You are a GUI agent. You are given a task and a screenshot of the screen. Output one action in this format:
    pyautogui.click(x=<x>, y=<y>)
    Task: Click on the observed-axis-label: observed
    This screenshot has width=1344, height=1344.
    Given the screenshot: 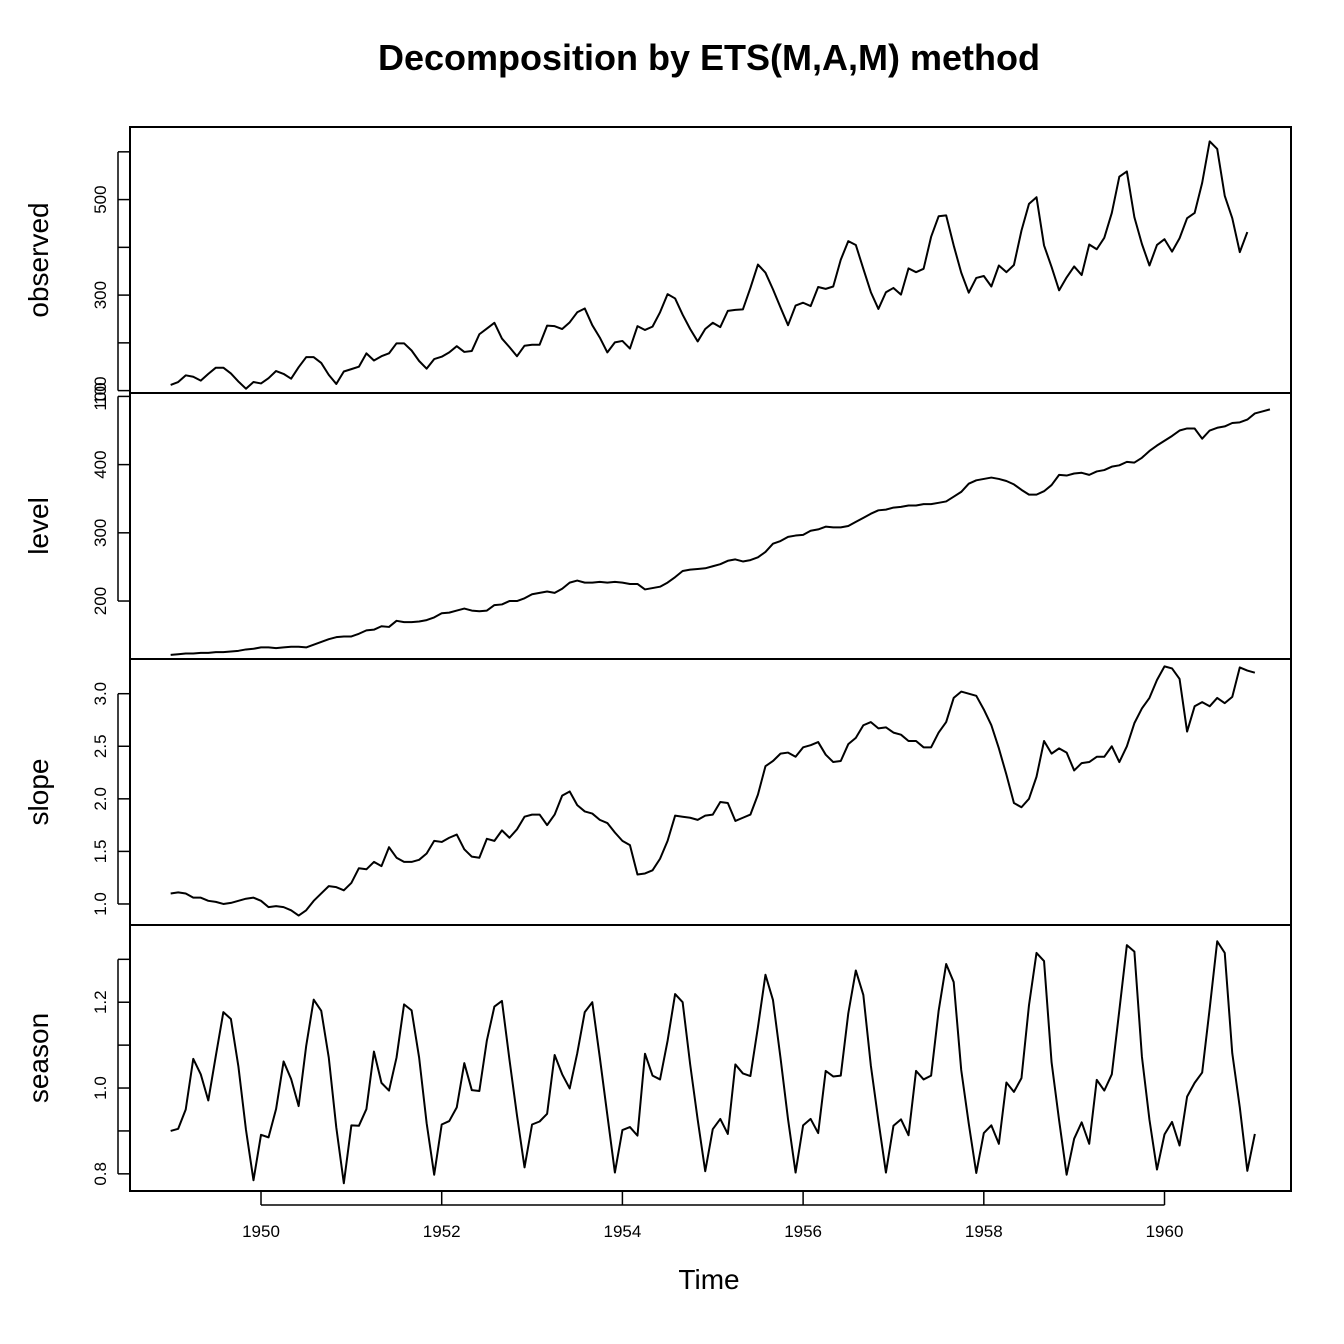 What is the action you would take?
    pyautogui.click(x=38, y=259)
    